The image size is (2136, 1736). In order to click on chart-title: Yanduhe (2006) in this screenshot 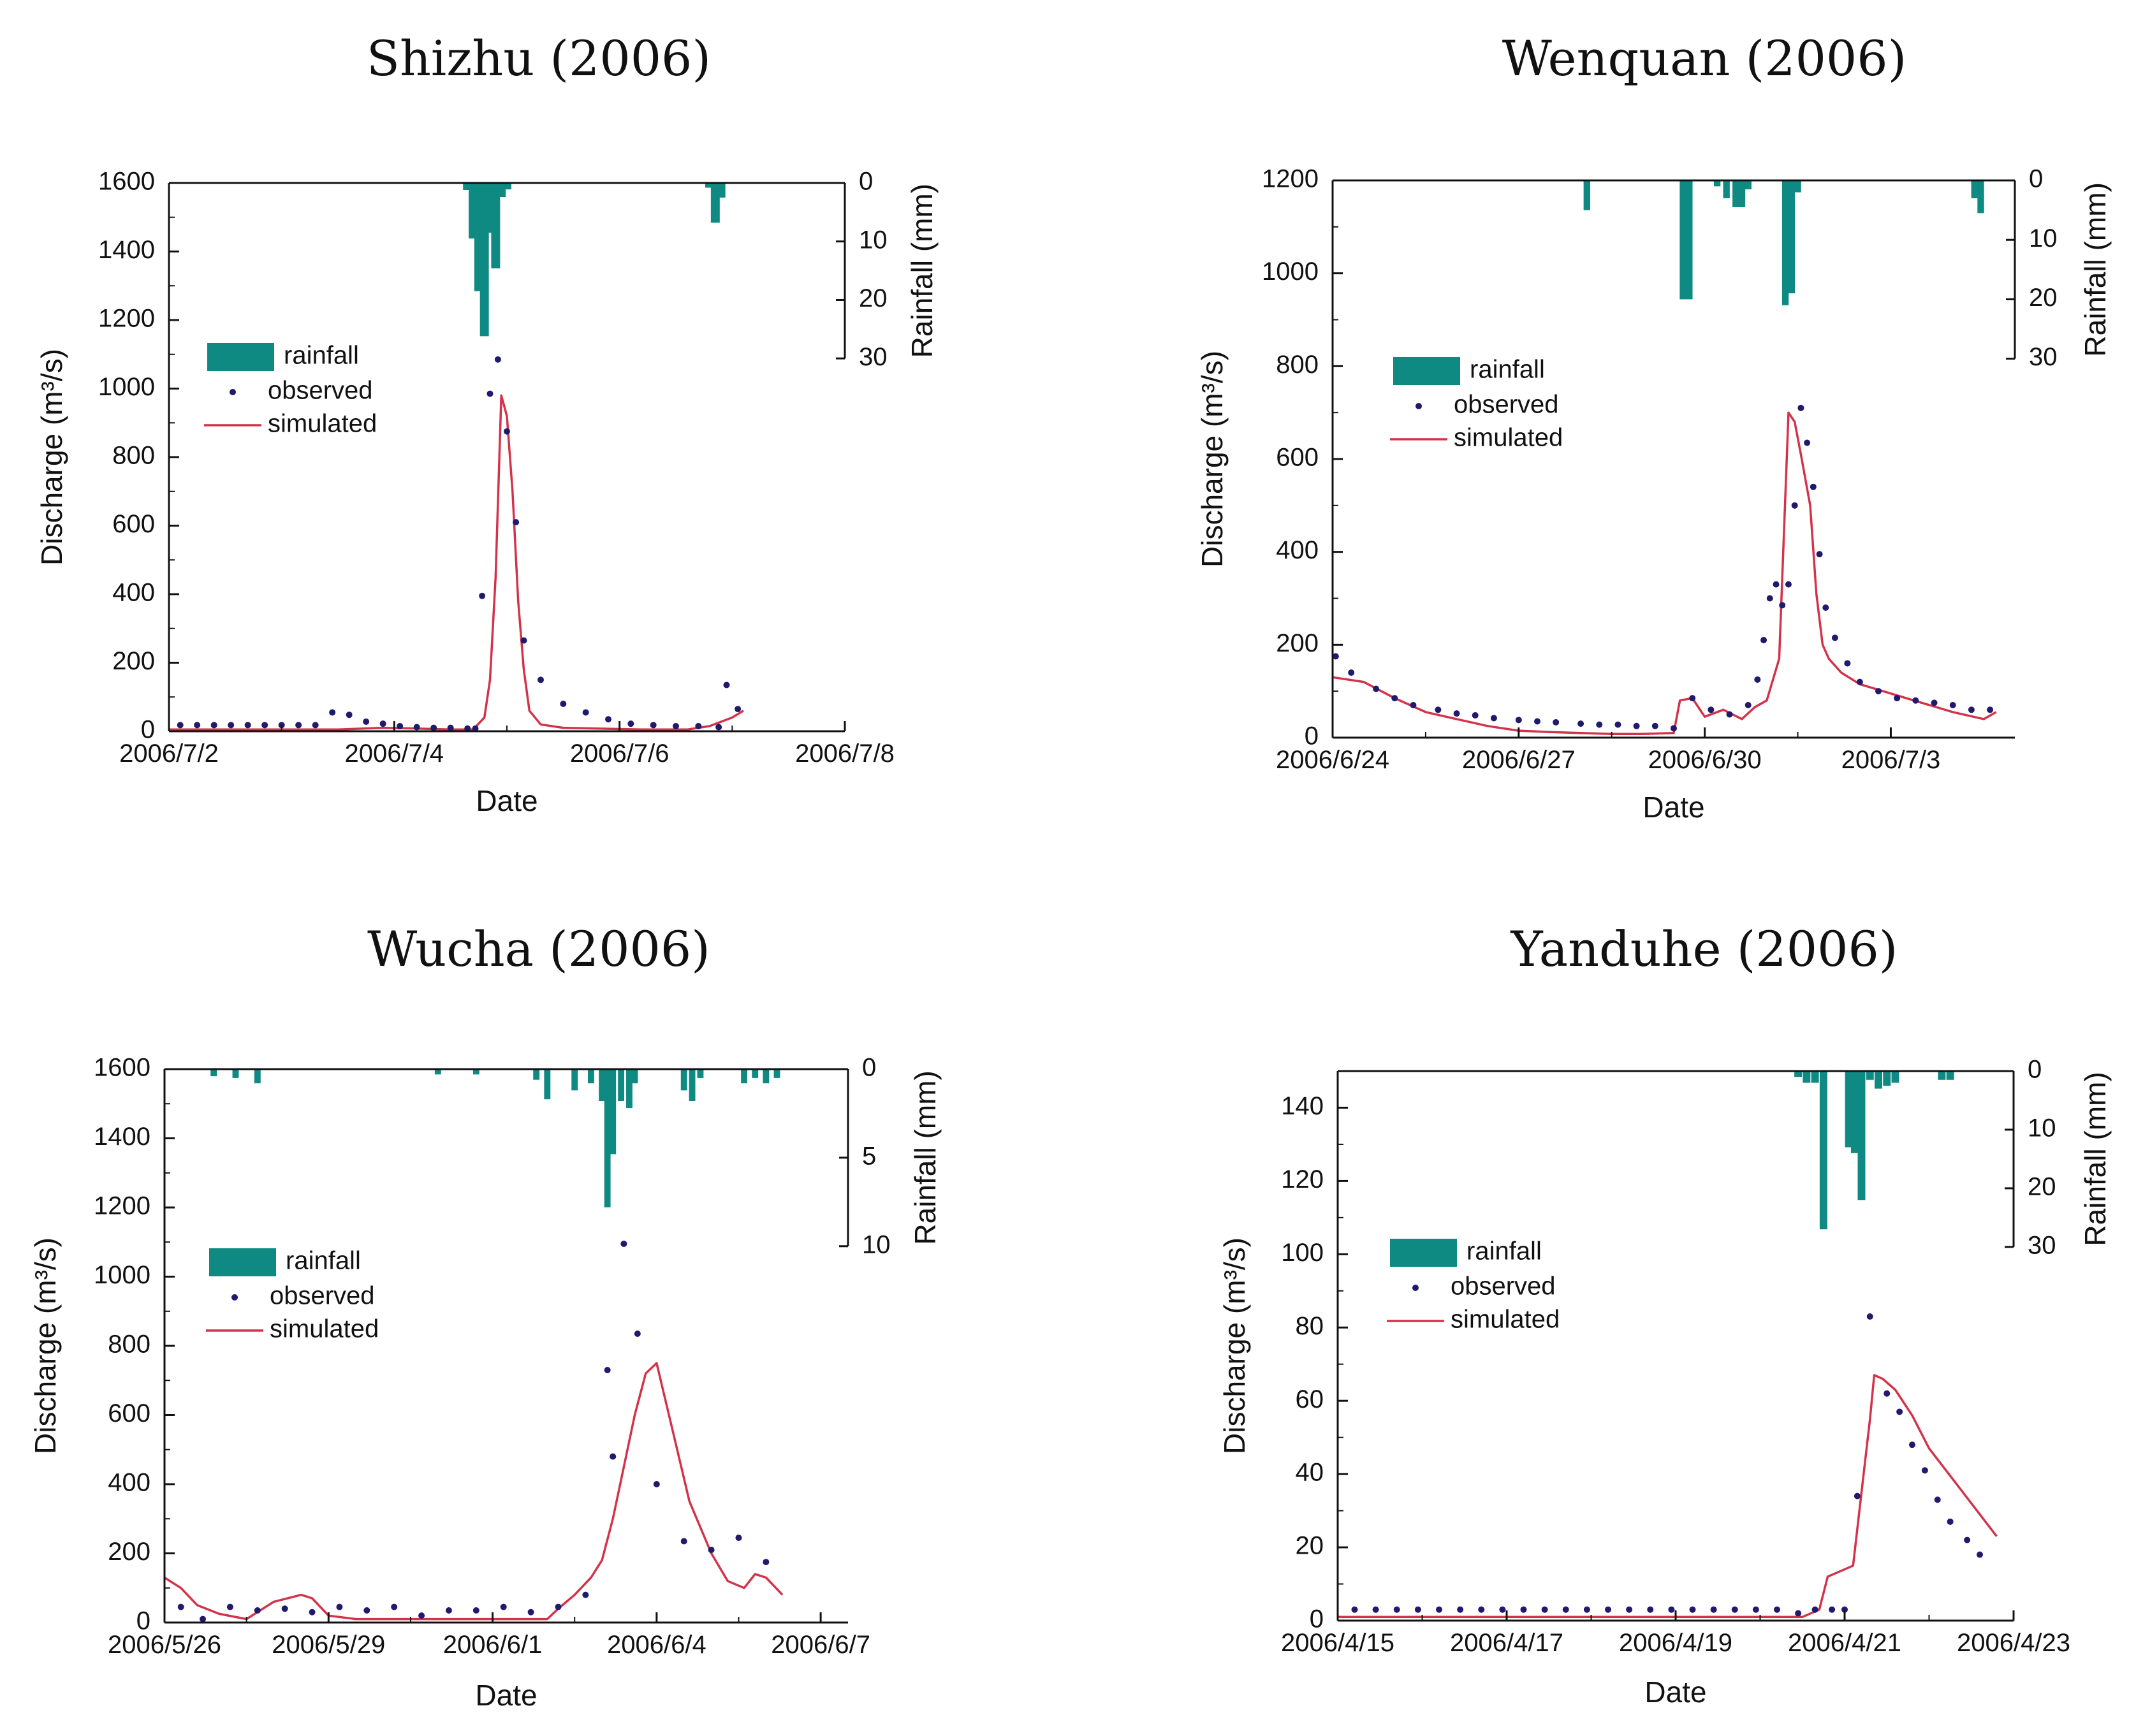, I will do `click(1704, 949)`.